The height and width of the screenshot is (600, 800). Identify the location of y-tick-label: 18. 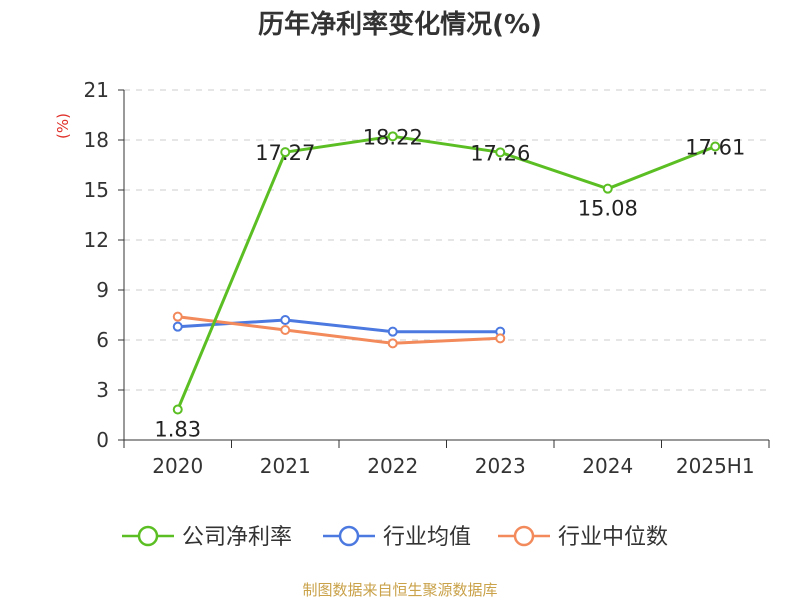
(96, 140).